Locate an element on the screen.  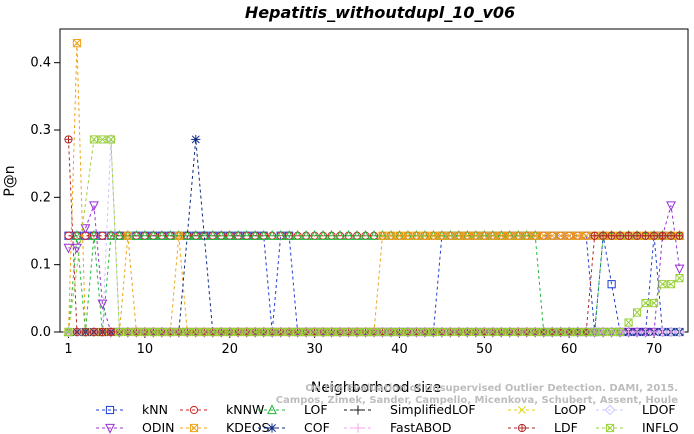
legend-item-kdeos: KDEOS is located at coordinates (225, 427).